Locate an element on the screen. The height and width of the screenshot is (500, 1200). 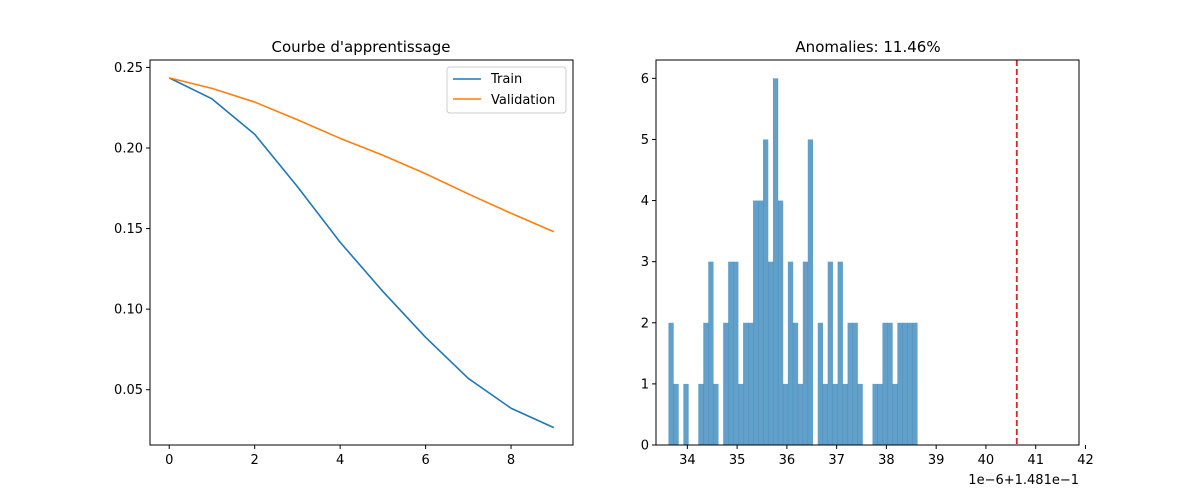
right-x-tick-label: 34 is located at coordinates (687, 460).